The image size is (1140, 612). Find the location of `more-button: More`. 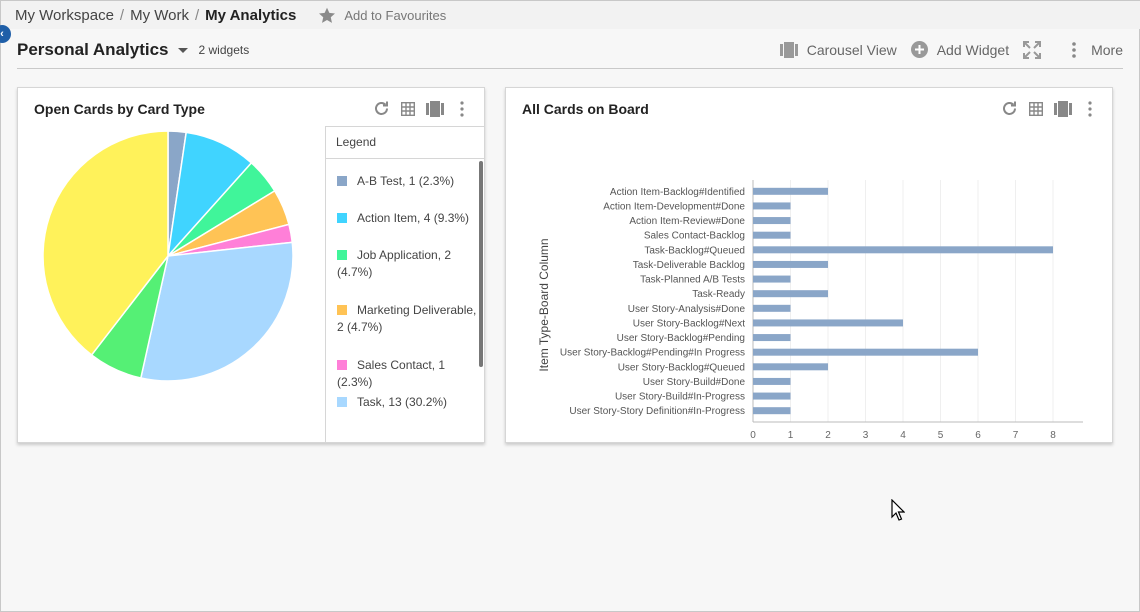

more-button: More is located at coordinates (1097, 50).